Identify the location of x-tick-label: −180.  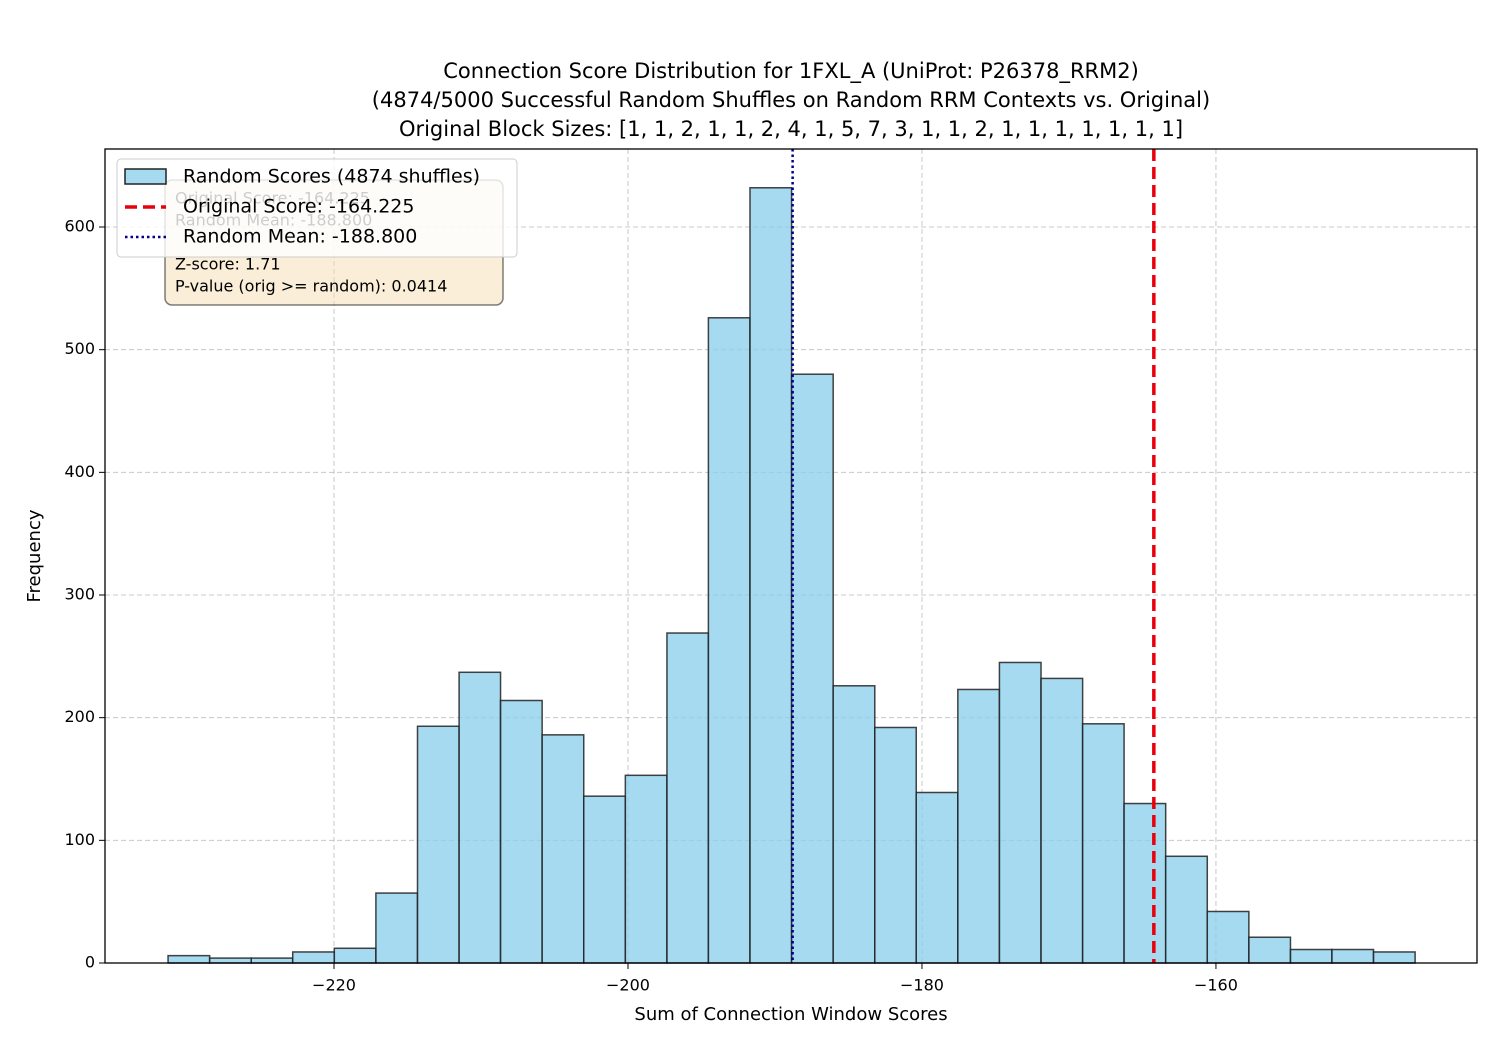
(922, 985).